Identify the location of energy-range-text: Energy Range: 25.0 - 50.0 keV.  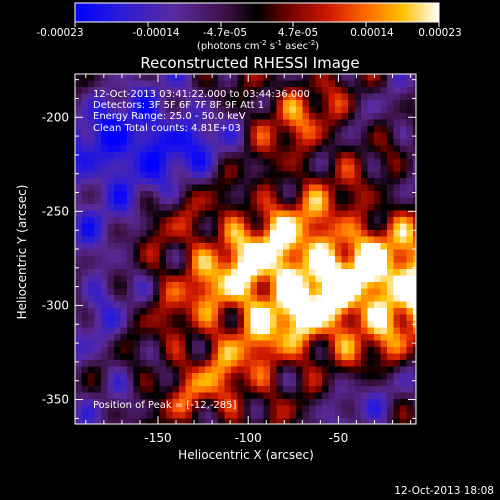
(169, 116).